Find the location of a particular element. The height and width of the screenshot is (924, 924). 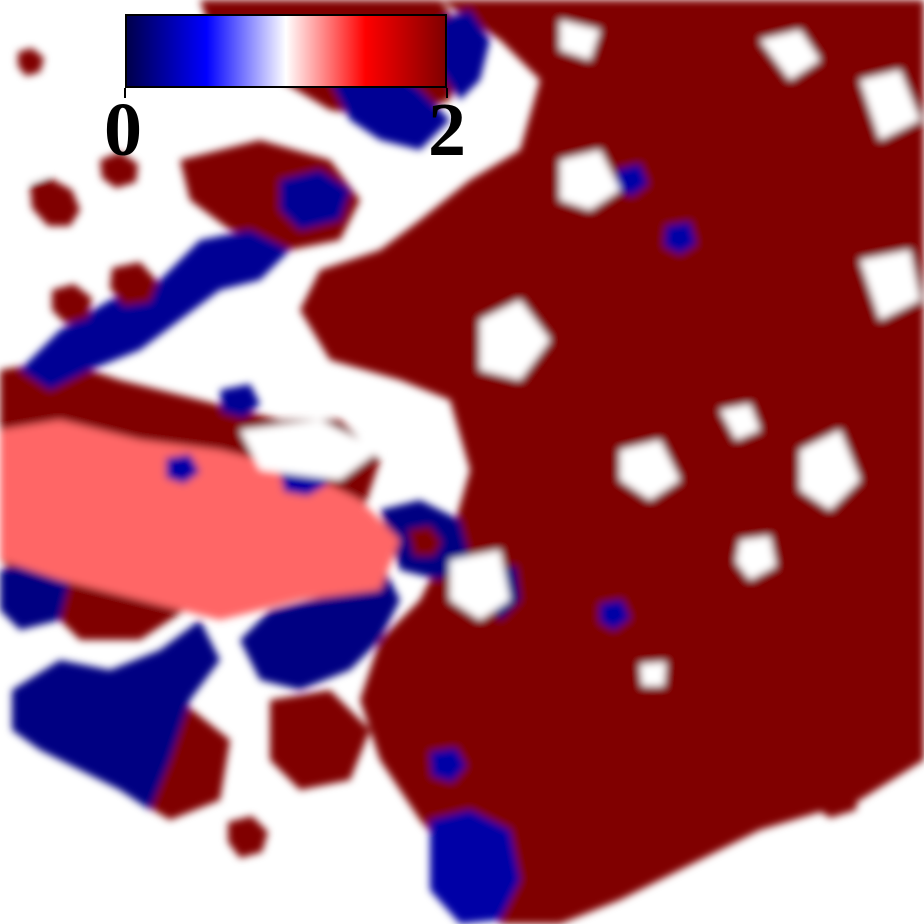

colorbar is located at coordinates (286, 51).